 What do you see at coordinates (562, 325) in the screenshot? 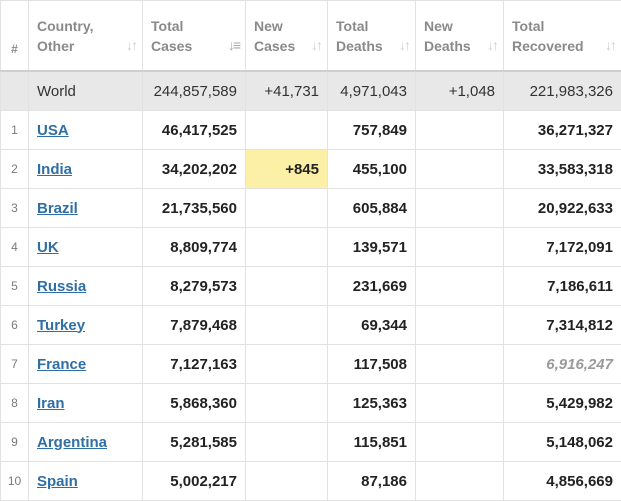
I see `total-recovered: 7,314,812` at bounding box center [562, 325].